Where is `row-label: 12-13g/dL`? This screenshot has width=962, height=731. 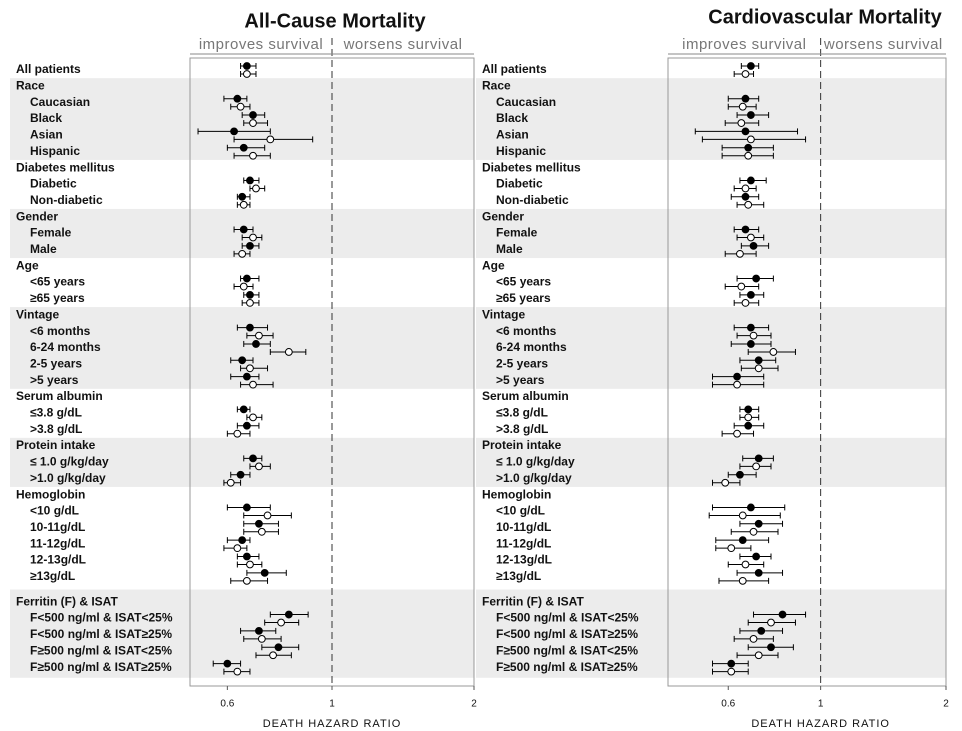 row-label: 12-13g/dL is located at coordinates (58, 560).